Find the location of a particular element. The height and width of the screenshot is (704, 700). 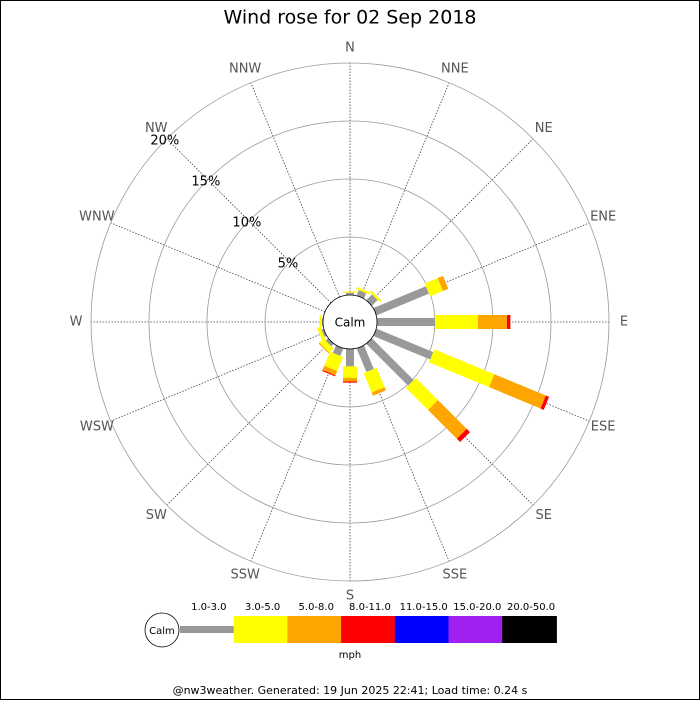

legend-label: 20.0-50.0 is located at coordinates (531, 607).